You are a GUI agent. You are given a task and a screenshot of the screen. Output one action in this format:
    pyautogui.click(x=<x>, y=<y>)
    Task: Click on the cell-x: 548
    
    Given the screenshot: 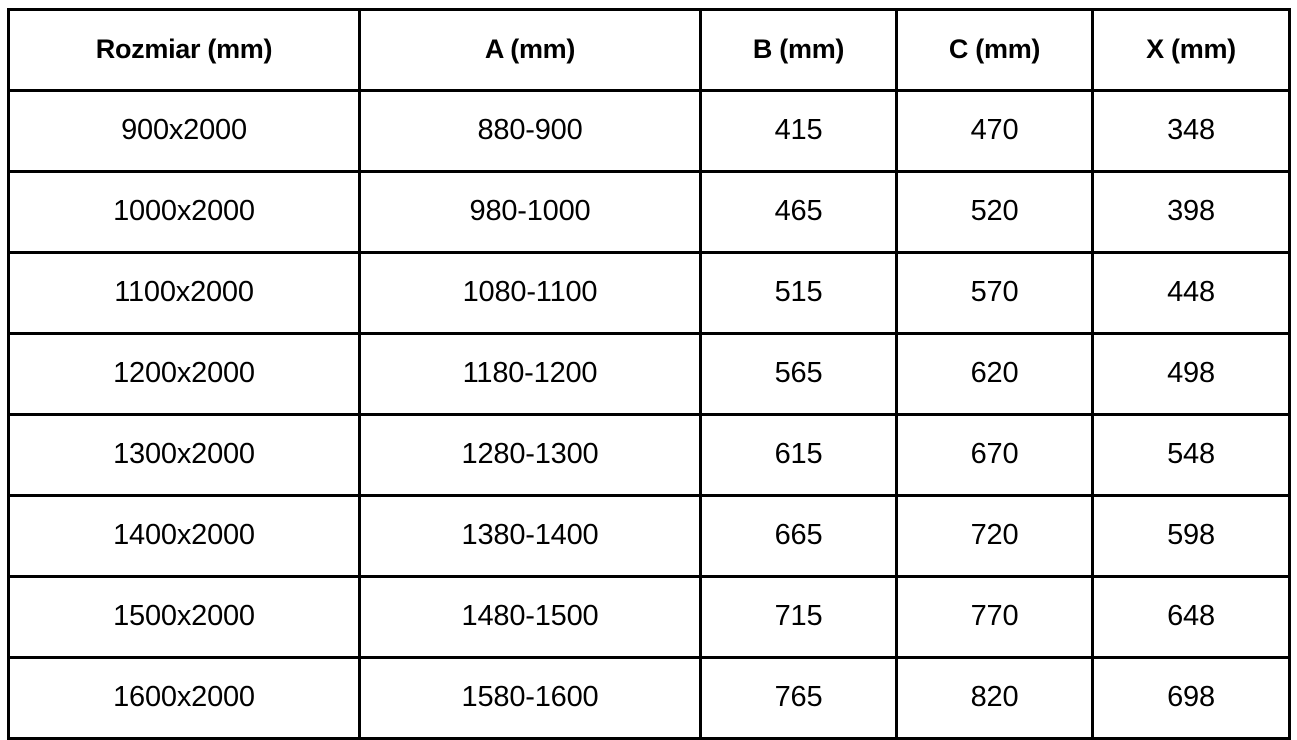 What is the action you would take?
    pyautogui.click(x=1191, y=455)
    